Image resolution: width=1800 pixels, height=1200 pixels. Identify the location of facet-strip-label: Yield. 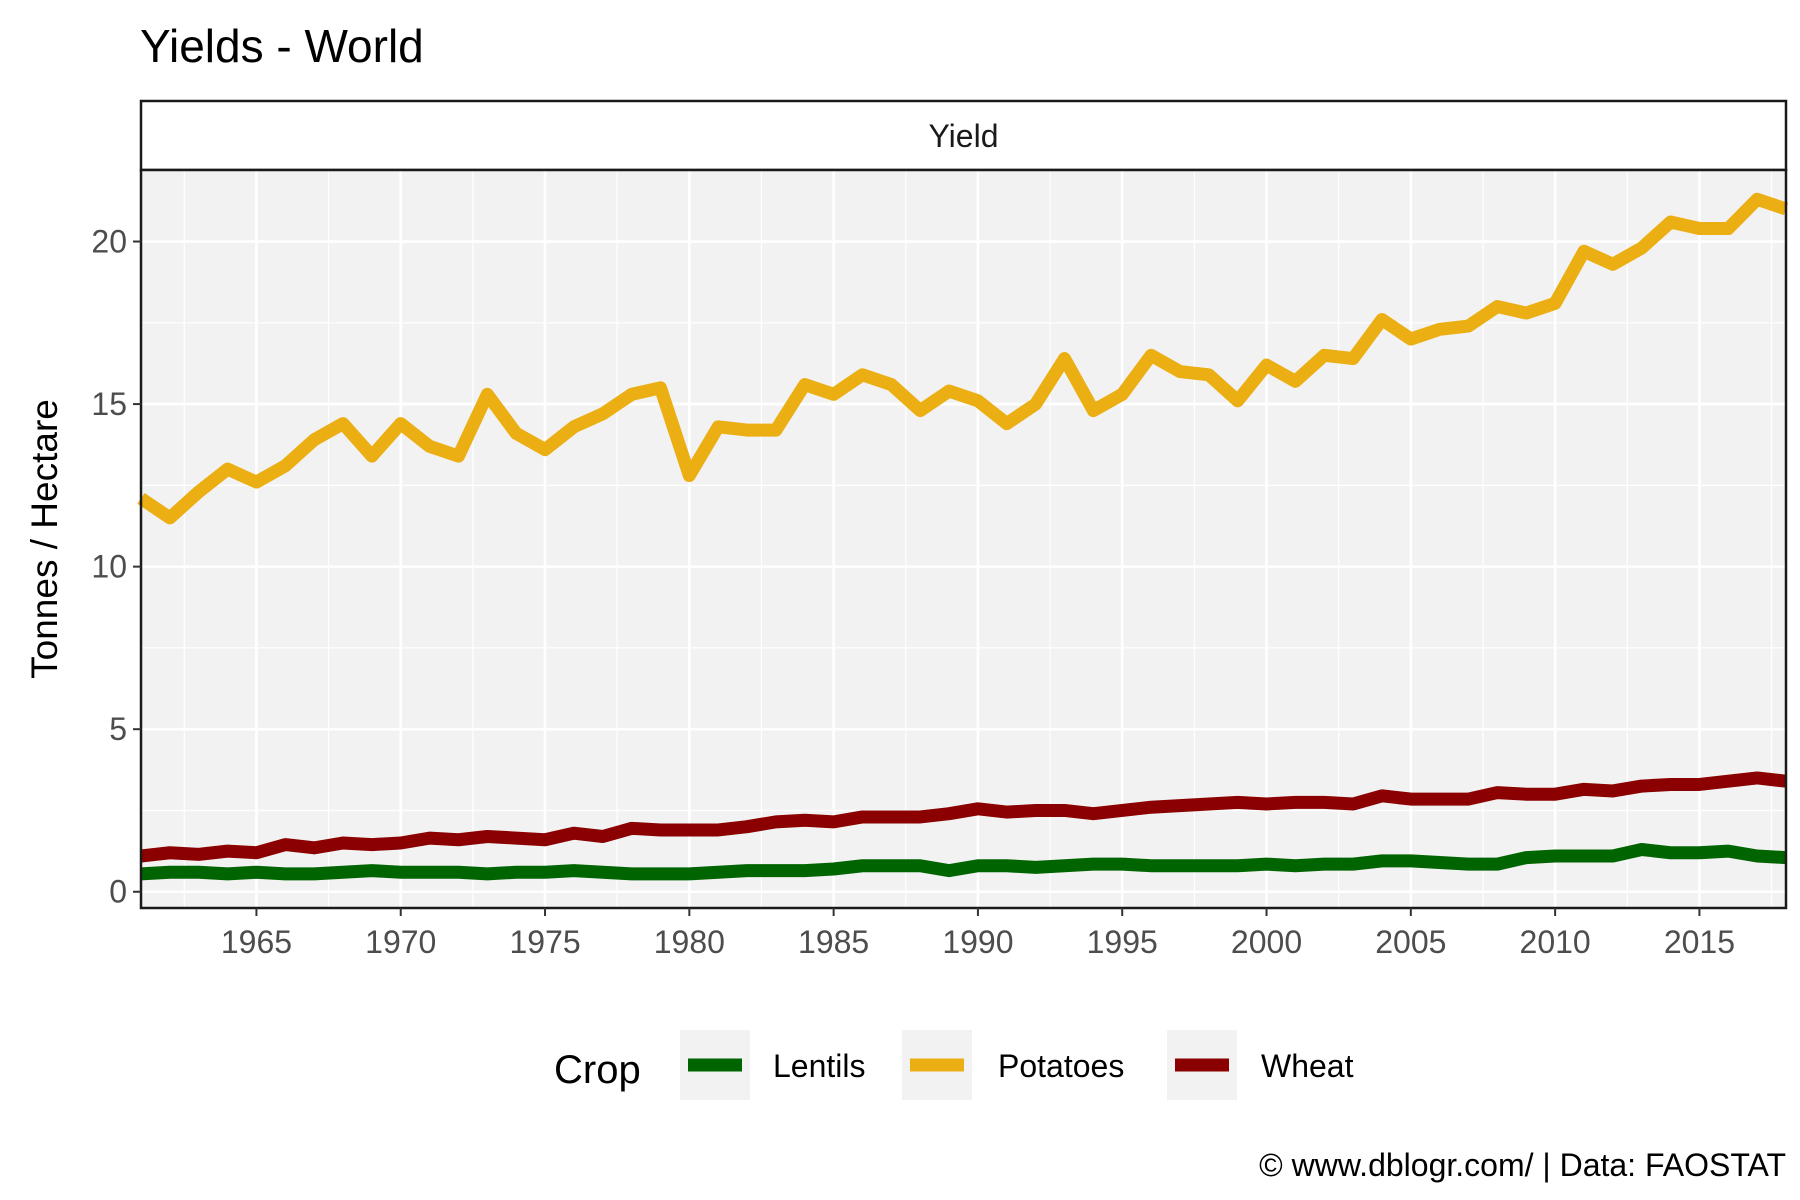
(964, 136).